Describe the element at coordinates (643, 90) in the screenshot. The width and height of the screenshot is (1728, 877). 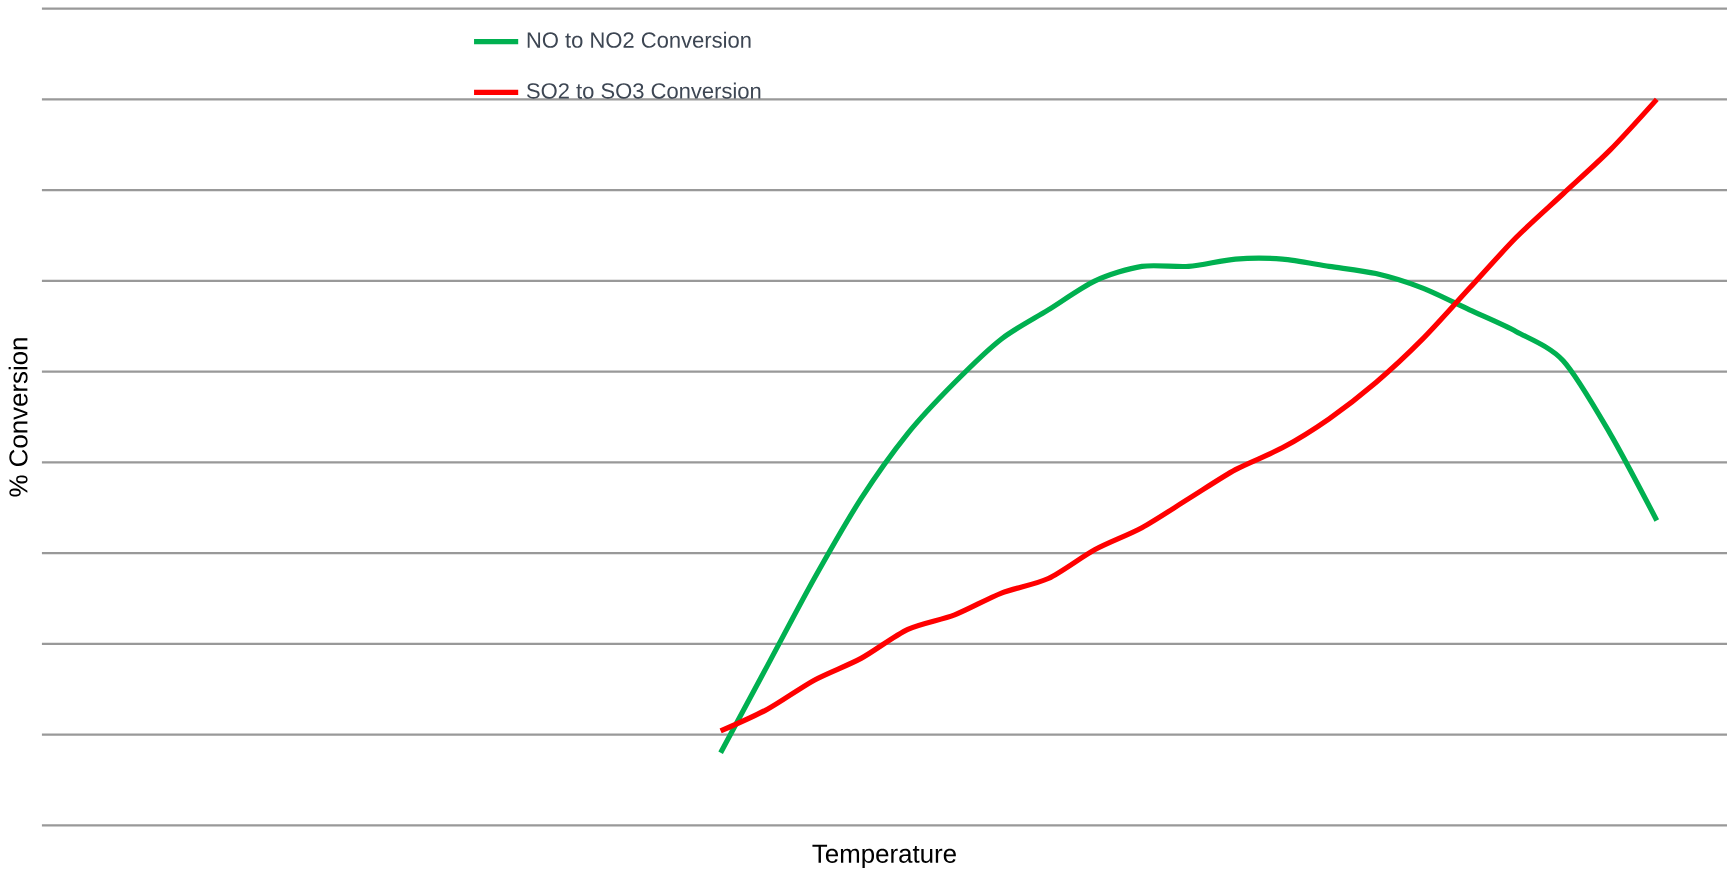
I see `legend-label: SO2 to SO3 Conversion` at that location.